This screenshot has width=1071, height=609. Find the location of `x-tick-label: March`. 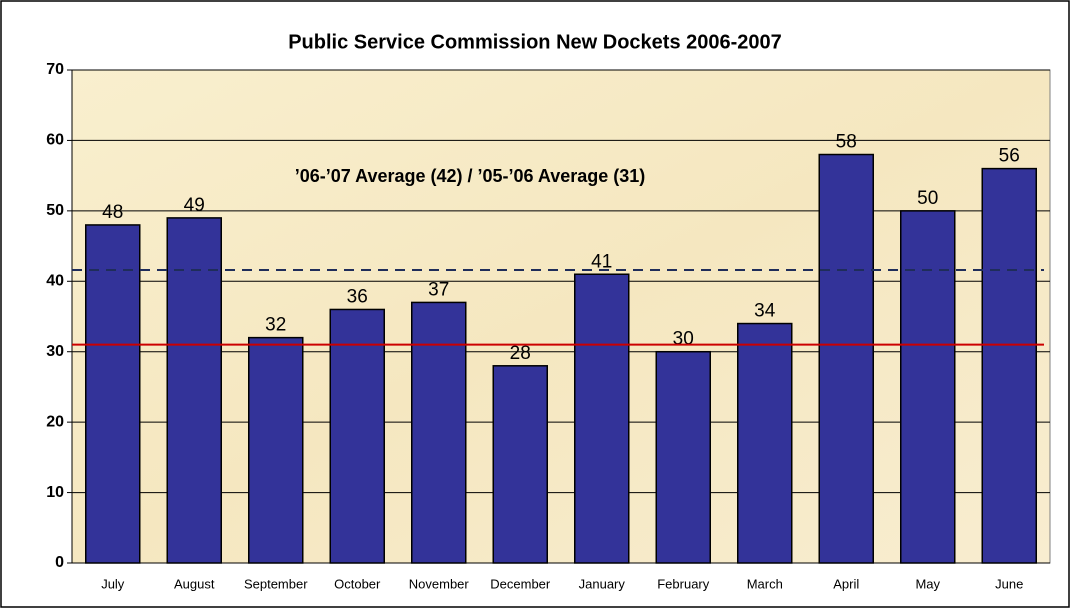

x-tick-label: March is located at coordinates (765, 583).